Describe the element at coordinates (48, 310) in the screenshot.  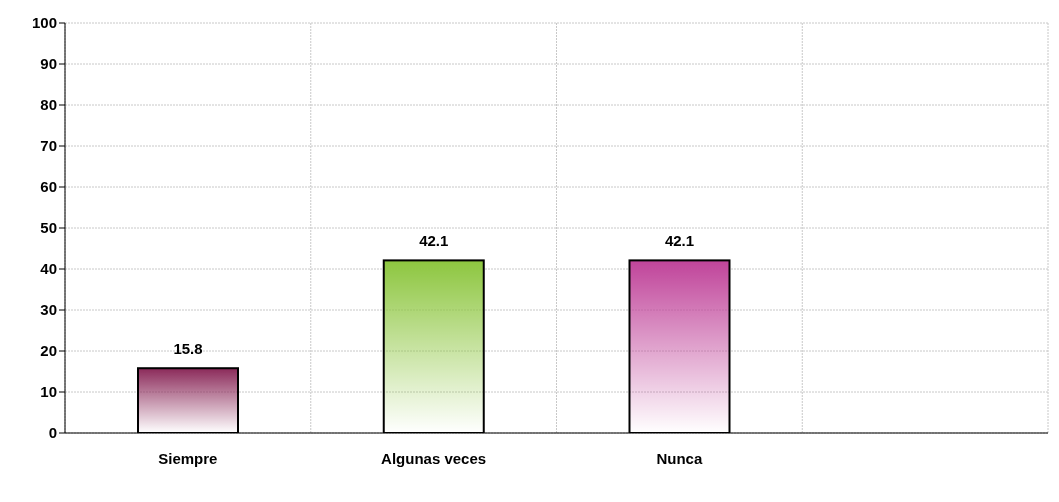
I see `y-tick-label: 30` at that location.